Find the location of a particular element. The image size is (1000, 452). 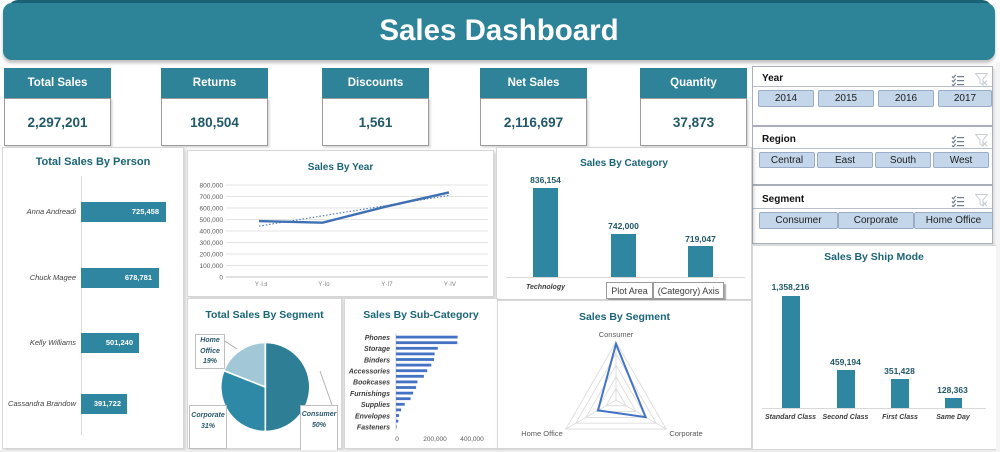

svg-text: Fasteners is located at coordinates (373, 428).